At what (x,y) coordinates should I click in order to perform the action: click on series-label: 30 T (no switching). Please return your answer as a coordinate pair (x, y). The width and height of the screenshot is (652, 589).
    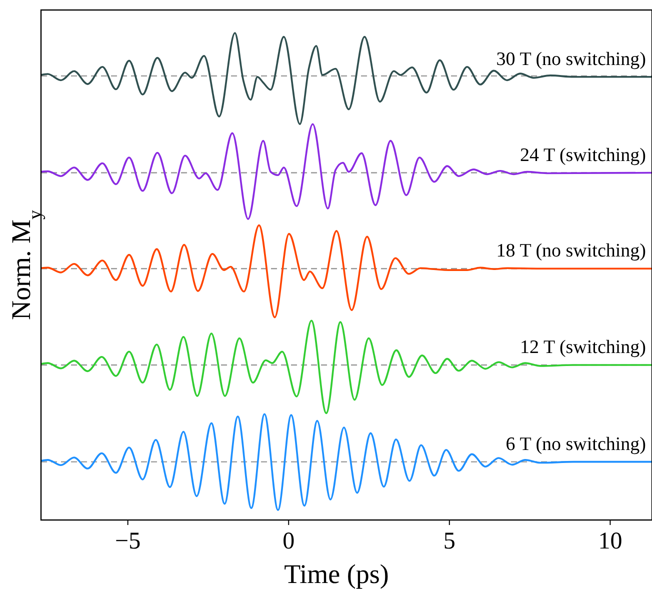
    Looking at the image, I should click on (571, 59).